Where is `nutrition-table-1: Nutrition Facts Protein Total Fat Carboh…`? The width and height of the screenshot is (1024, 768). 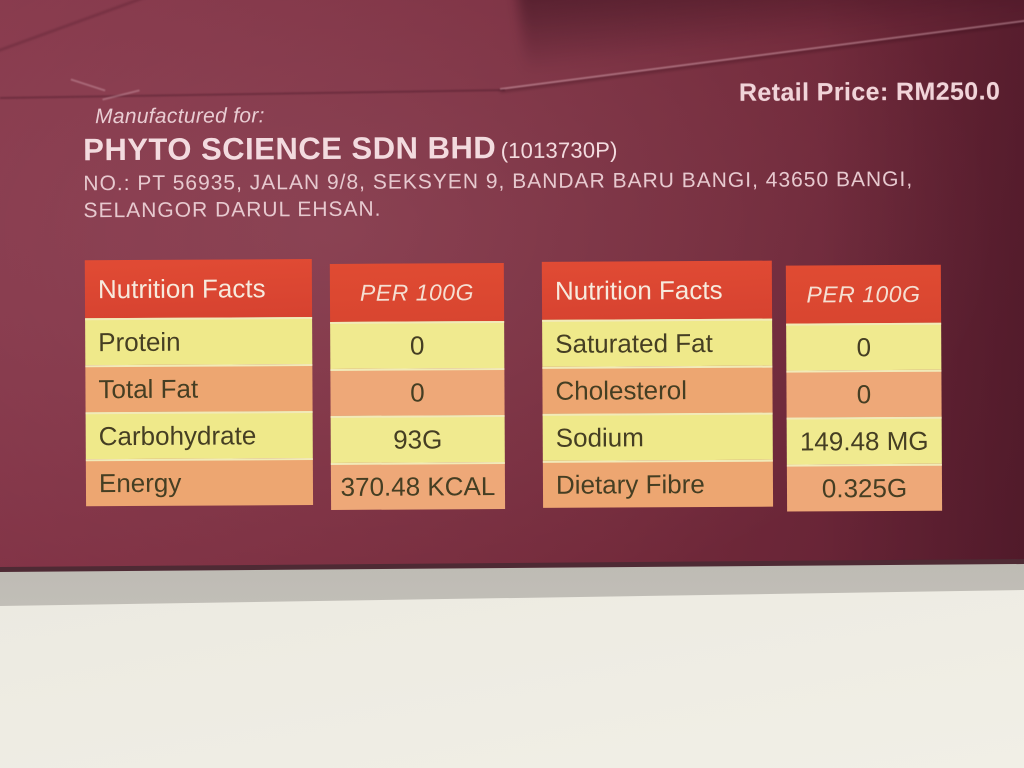 nutrition-table-1: Nutrition Facts Protein Total Fat Carboh… is located at coordinates (295, 384).